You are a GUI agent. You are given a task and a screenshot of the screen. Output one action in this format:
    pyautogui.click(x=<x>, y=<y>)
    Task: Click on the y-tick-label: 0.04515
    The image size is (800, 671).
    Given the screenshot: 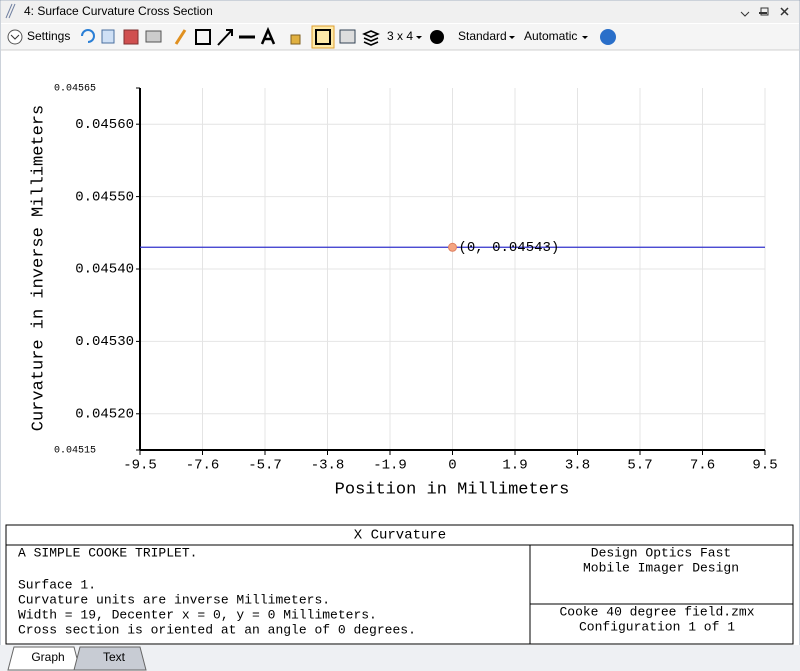 What is the action you would take?
    pyautogui.click(x=75, y=451)
    